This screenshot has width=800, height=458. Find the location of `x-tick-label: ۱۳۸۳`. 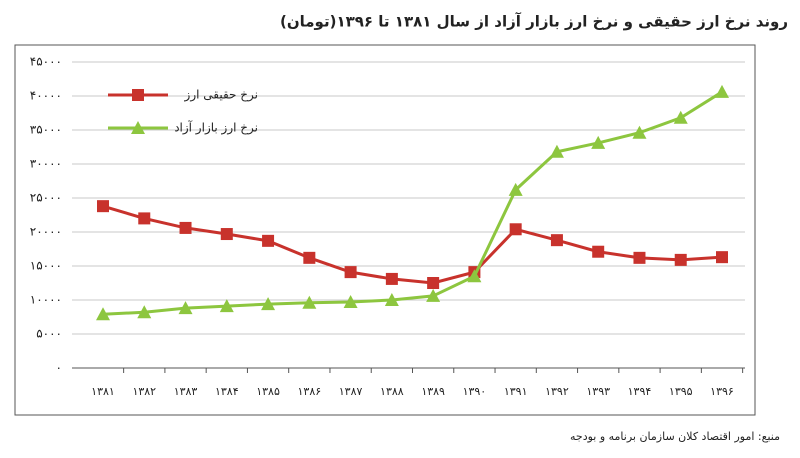

x-tick-label: ۱۳۸۳ is located at coordinates (186, 391).